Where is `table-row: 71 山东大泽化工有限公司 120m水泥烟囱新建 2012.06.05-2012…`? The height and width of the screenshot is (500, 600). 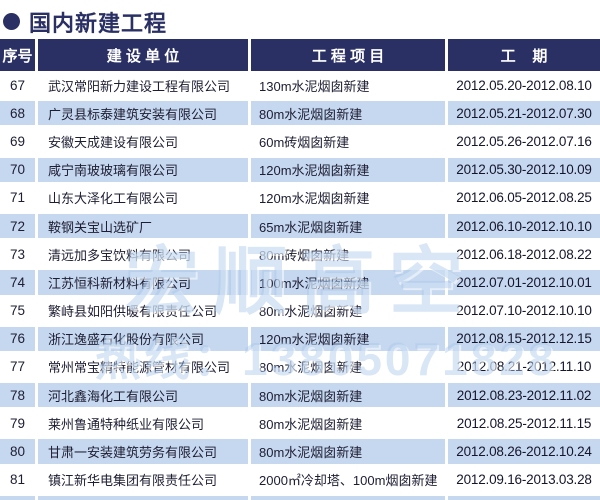
table-row: 71 山东大泽化工有限公司 120m水泥烟囱新建 2012.06.05-2012… is located at coordinates (300, 198).